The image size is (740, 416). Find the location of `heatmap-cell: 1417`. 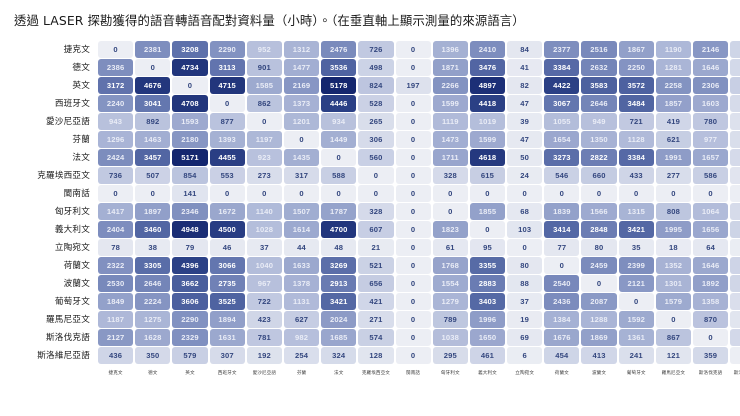

heatmap-cell: 1417 is located at coordinates (116, 211).